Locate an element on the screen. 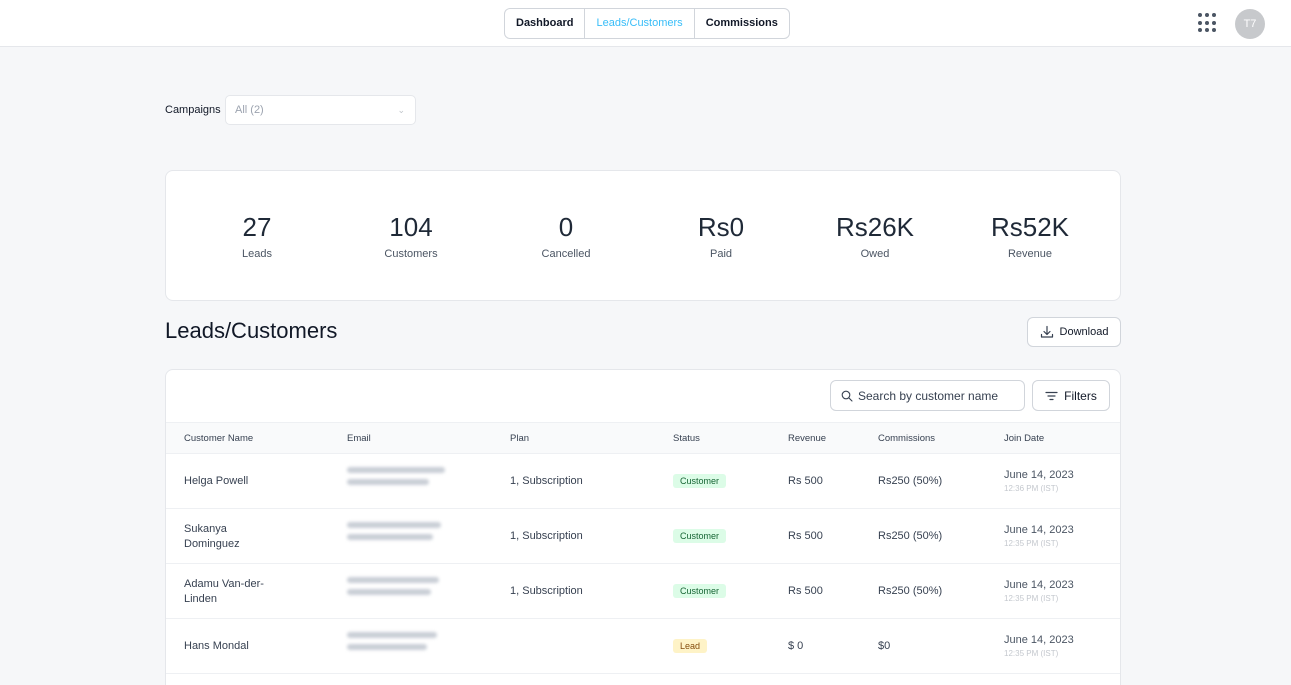 This screenshot has height=685, width=1291. column-header-plan: Plan is located at coordinates (520, 438).